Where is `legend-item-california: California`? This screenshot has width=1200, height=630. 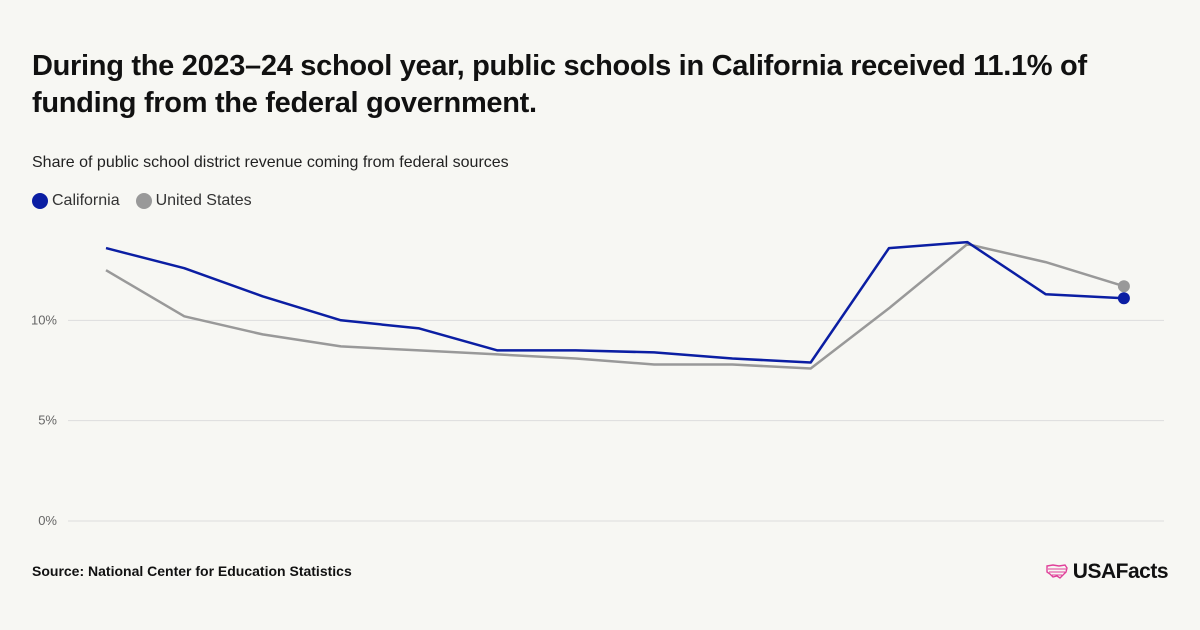 legend-item-california: California is located at coordinates (76, 201).